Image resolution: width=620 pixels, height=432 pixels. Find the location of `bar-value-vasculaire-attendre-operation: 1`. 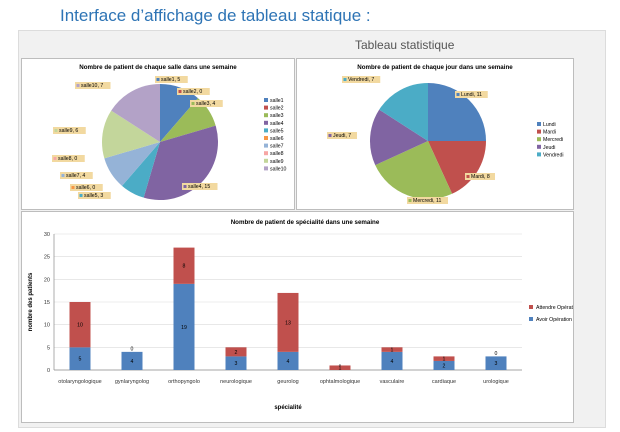

bar-value-vasculaire-attendre-operation: 1 is located at coordinates (392, 351).